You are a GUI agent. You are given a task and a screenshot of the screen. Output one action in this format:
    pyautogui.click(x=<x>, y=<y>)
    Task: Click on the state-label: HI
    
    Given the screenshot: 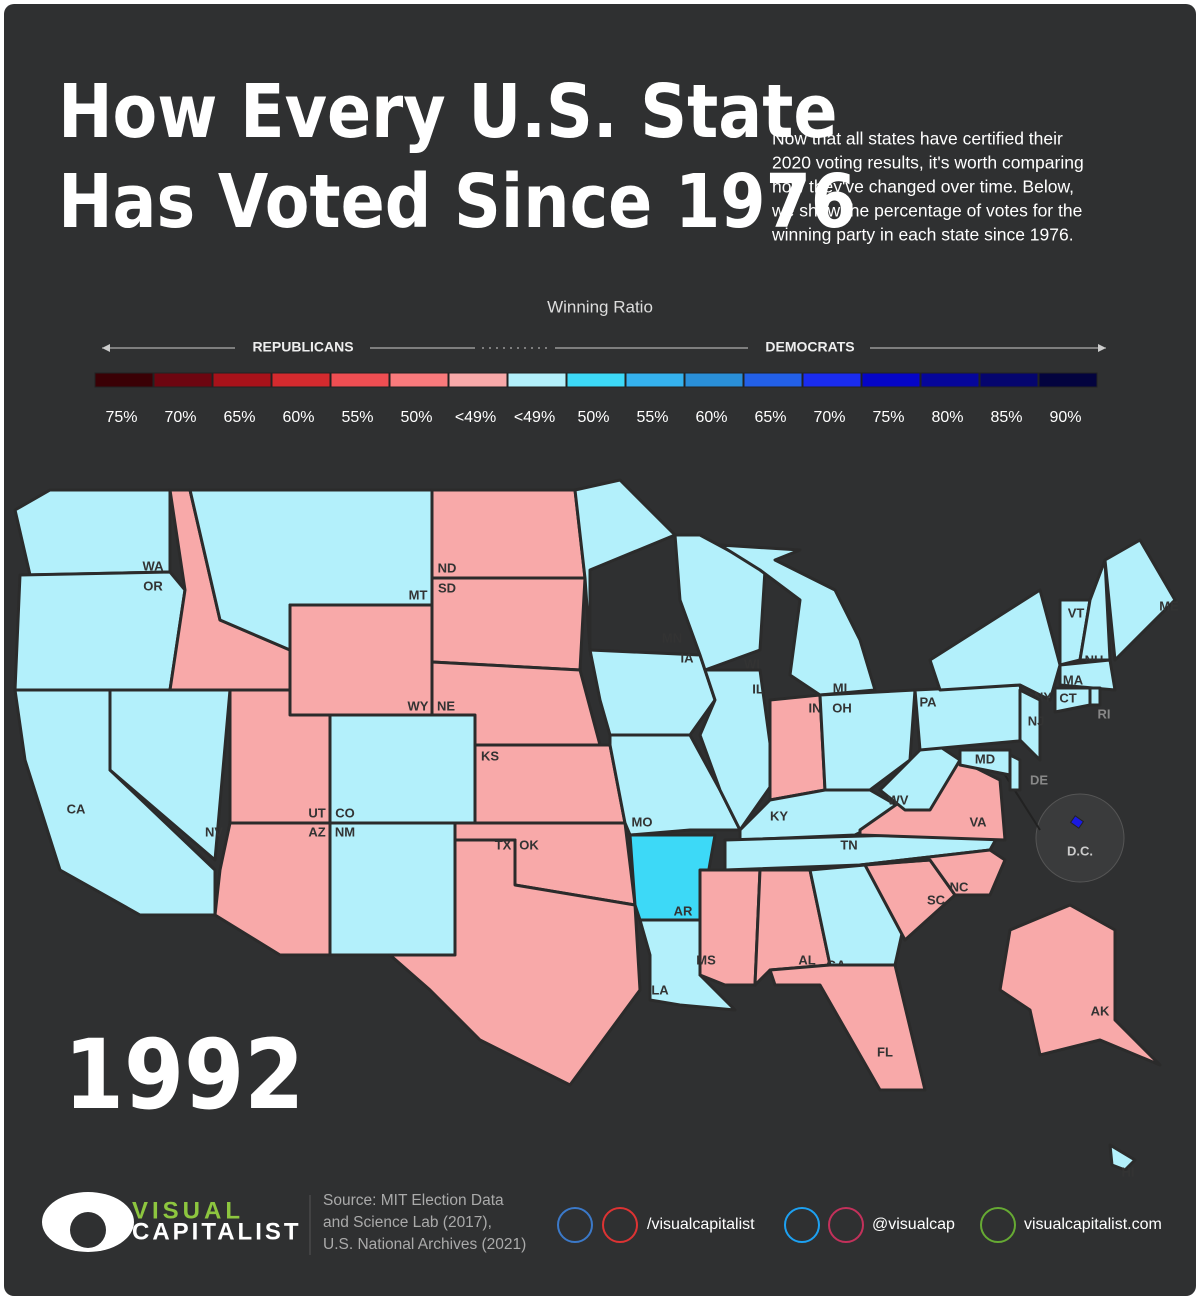 What is the action you would take?
    pyautogui.click(x=1128, y=1171)
    